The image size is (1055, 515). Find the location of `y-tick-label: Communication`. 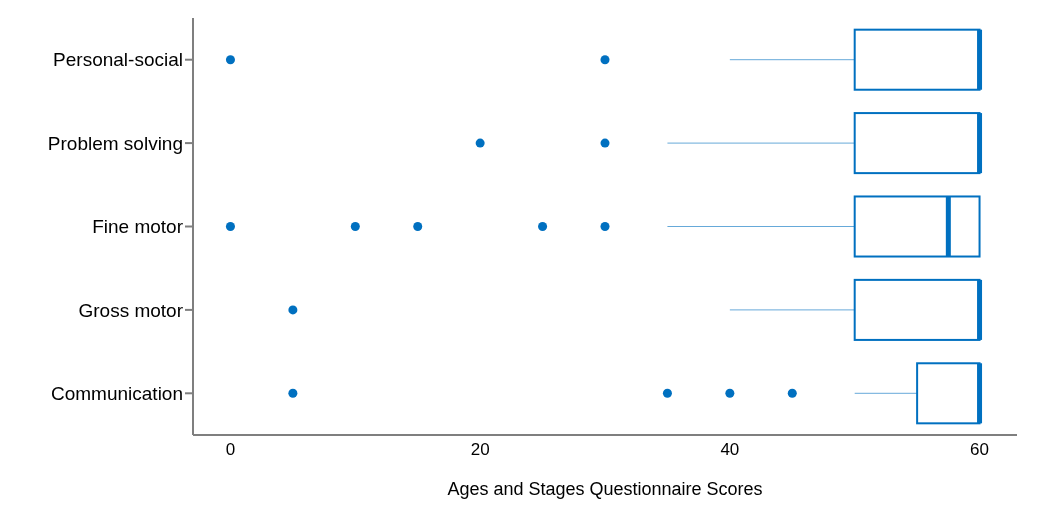

y-tick-label: Communication is located at coordinates (117, 394).